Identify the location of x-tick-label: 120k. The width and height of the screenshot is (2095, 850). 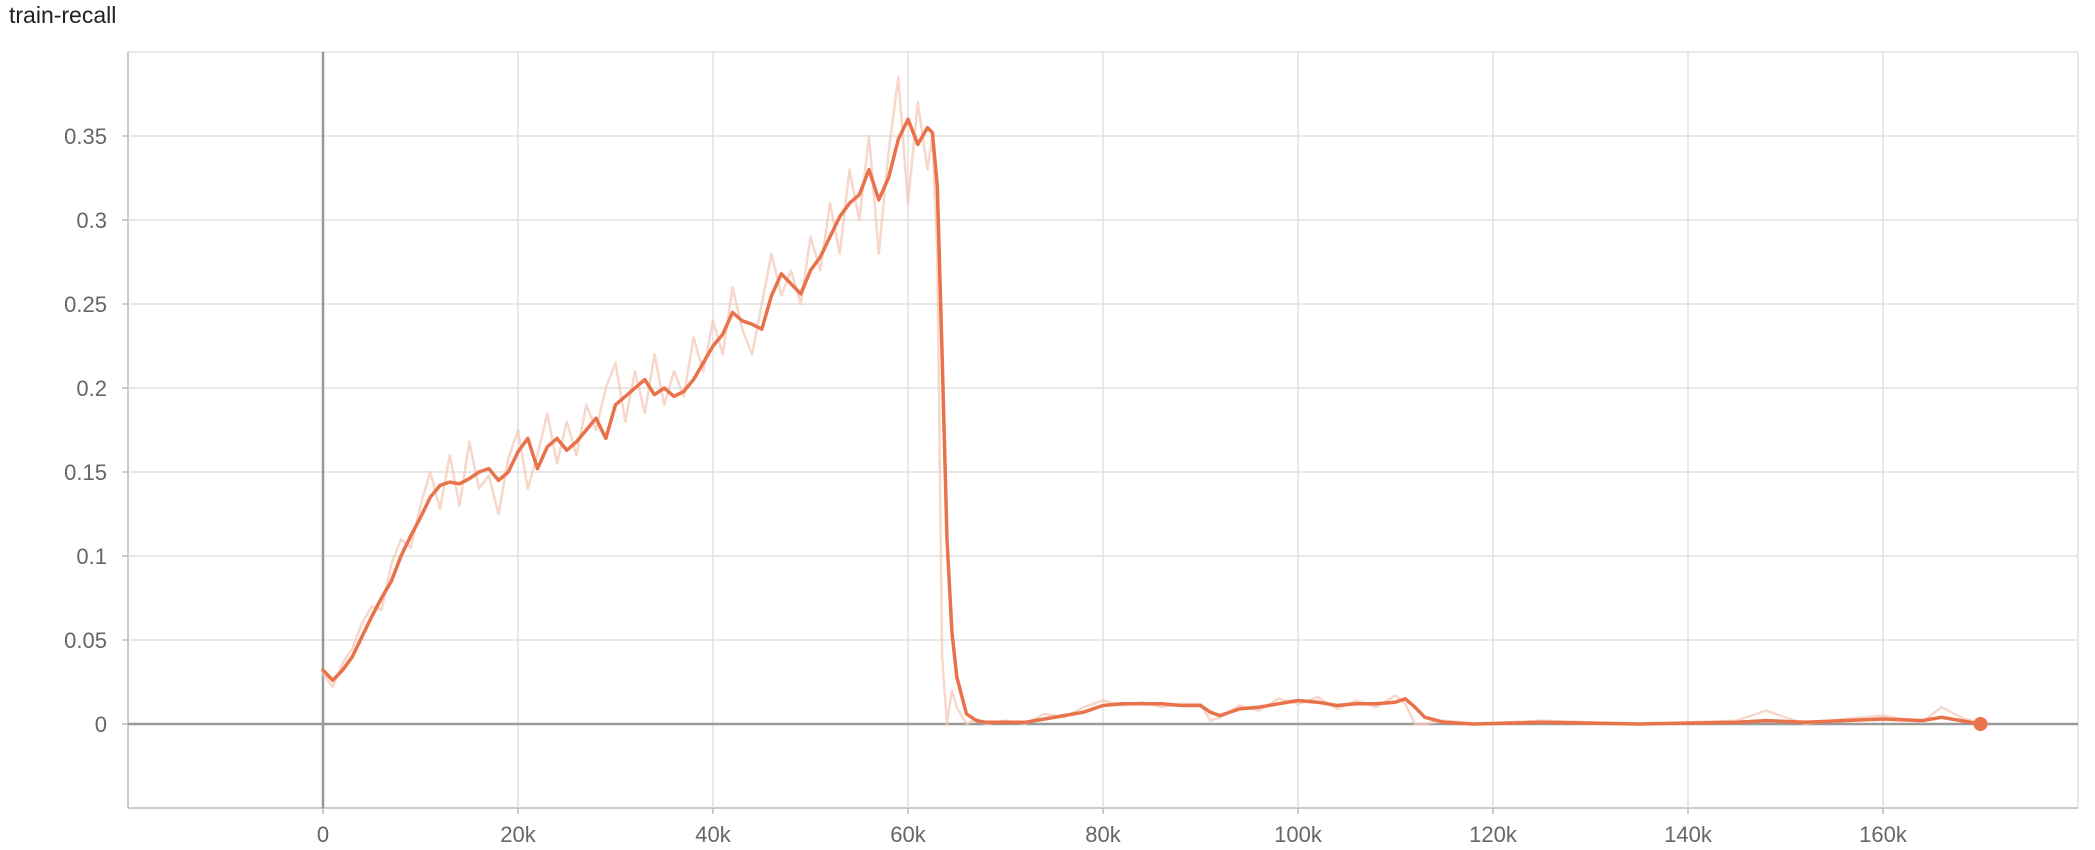
(1493, 834).